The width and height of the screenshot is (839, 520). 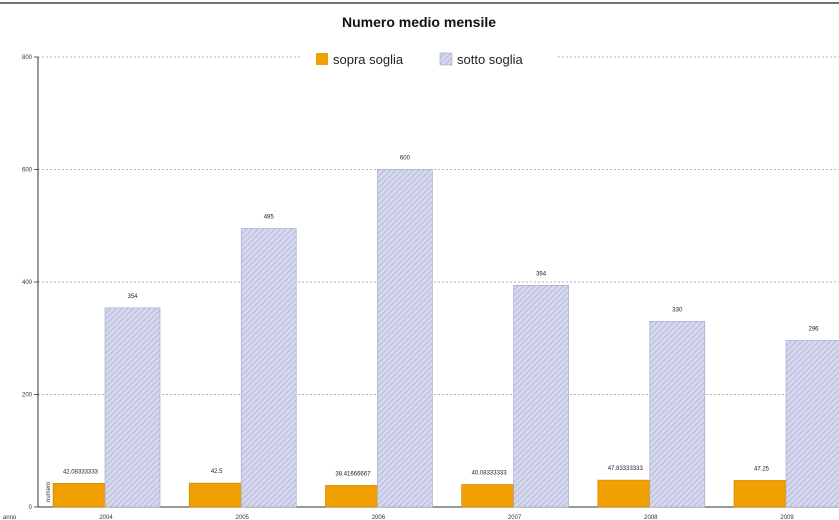 I want to click on data-label: 600, so click(x=405, y=159).